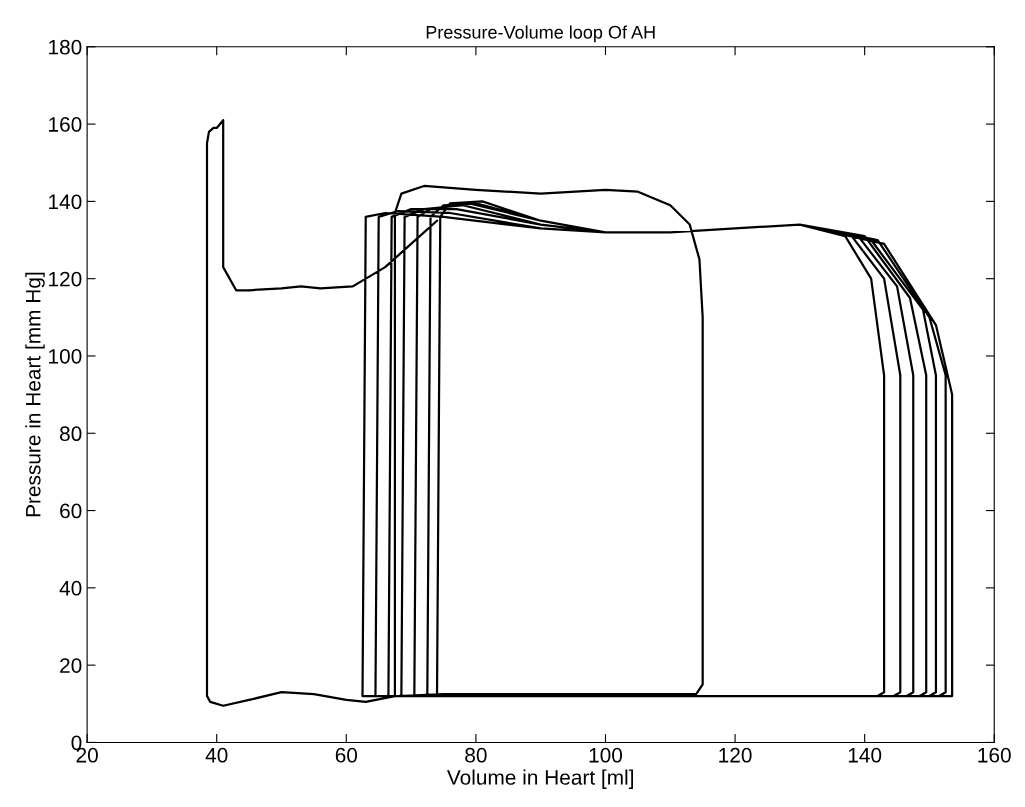 This screenshot has height=807, width=1025. Describe the element at coordinates (65, 202) in the screenshot. I see `y-tick-label: 140` at that location.